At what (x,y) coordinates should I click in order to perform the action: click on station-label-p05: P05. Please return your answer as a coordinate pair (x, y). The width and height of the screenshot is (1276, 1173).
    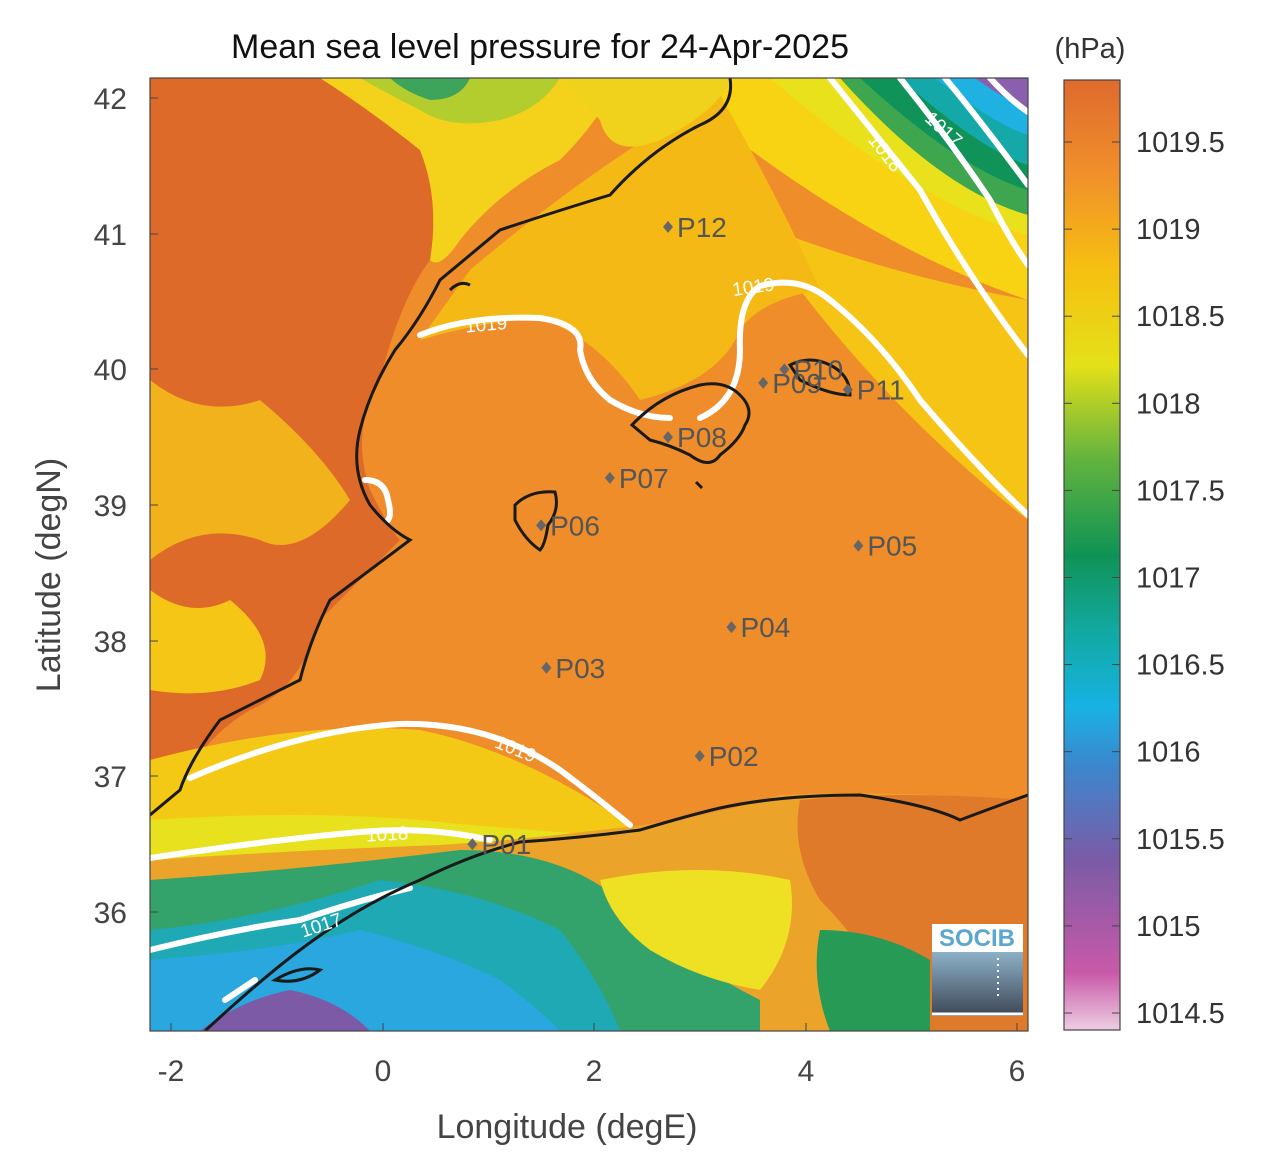
    Looking at the image, I should click on (892, 546).